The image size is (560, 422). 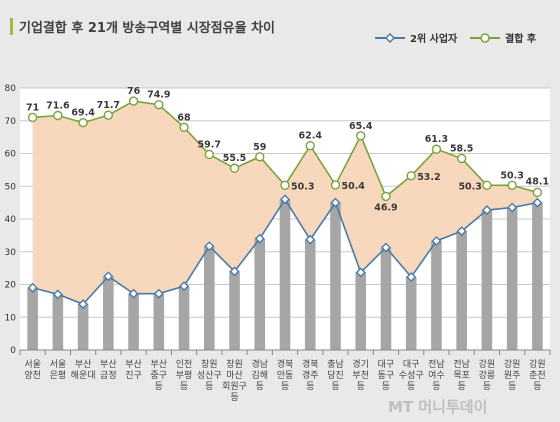 I want to click on data-label-after-merger: 59, so click(x=259, y=147).